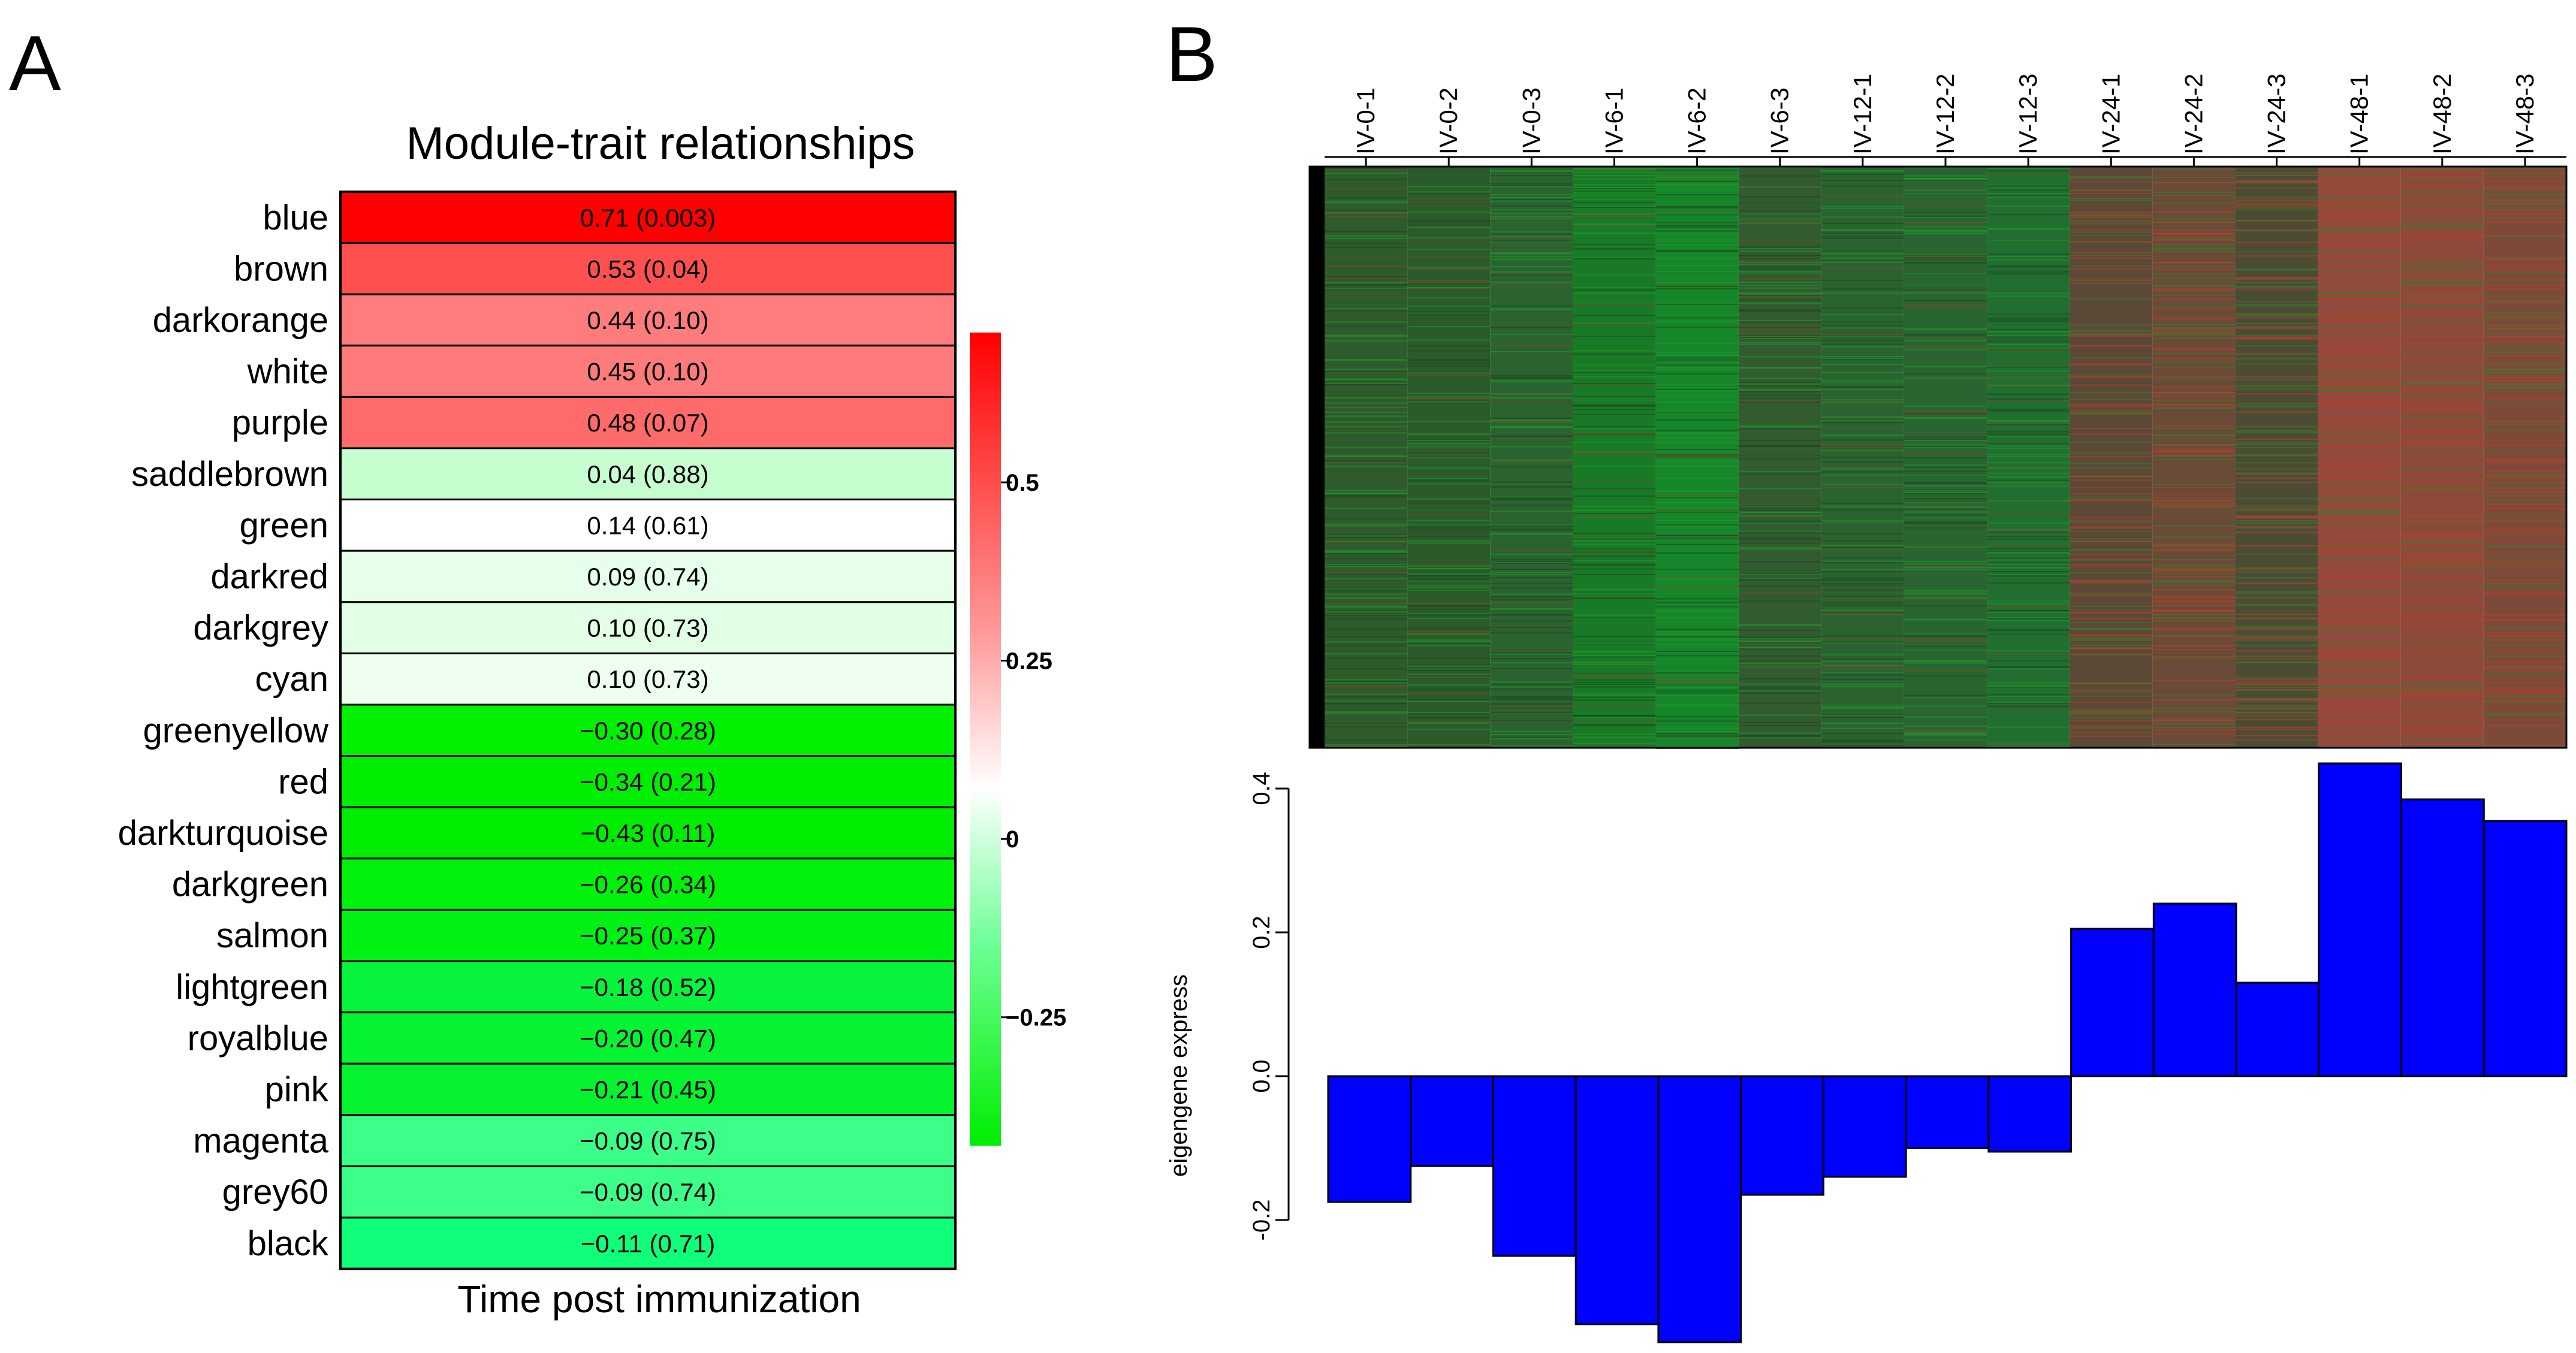 The width and height of the screenshot is (2576, 1353). Describe the element at coordinates (1261, 788) in the screenshot. I see `y-tick-label: 0.4` at that location.